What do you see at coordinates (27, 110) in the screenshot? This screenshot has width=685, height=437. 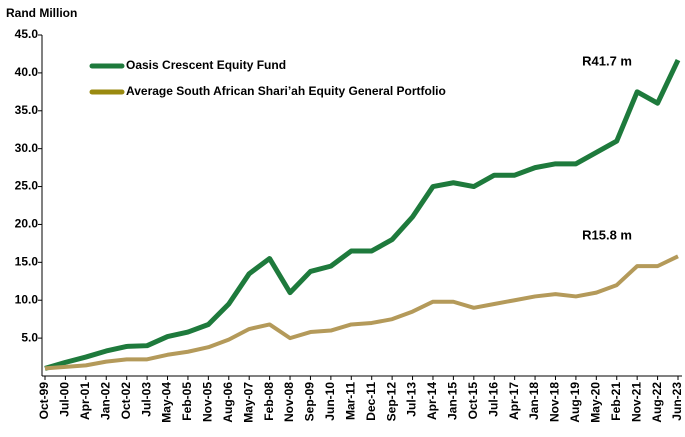 I see `y-tick-label: 35.0` at bounding box center [27, 110].